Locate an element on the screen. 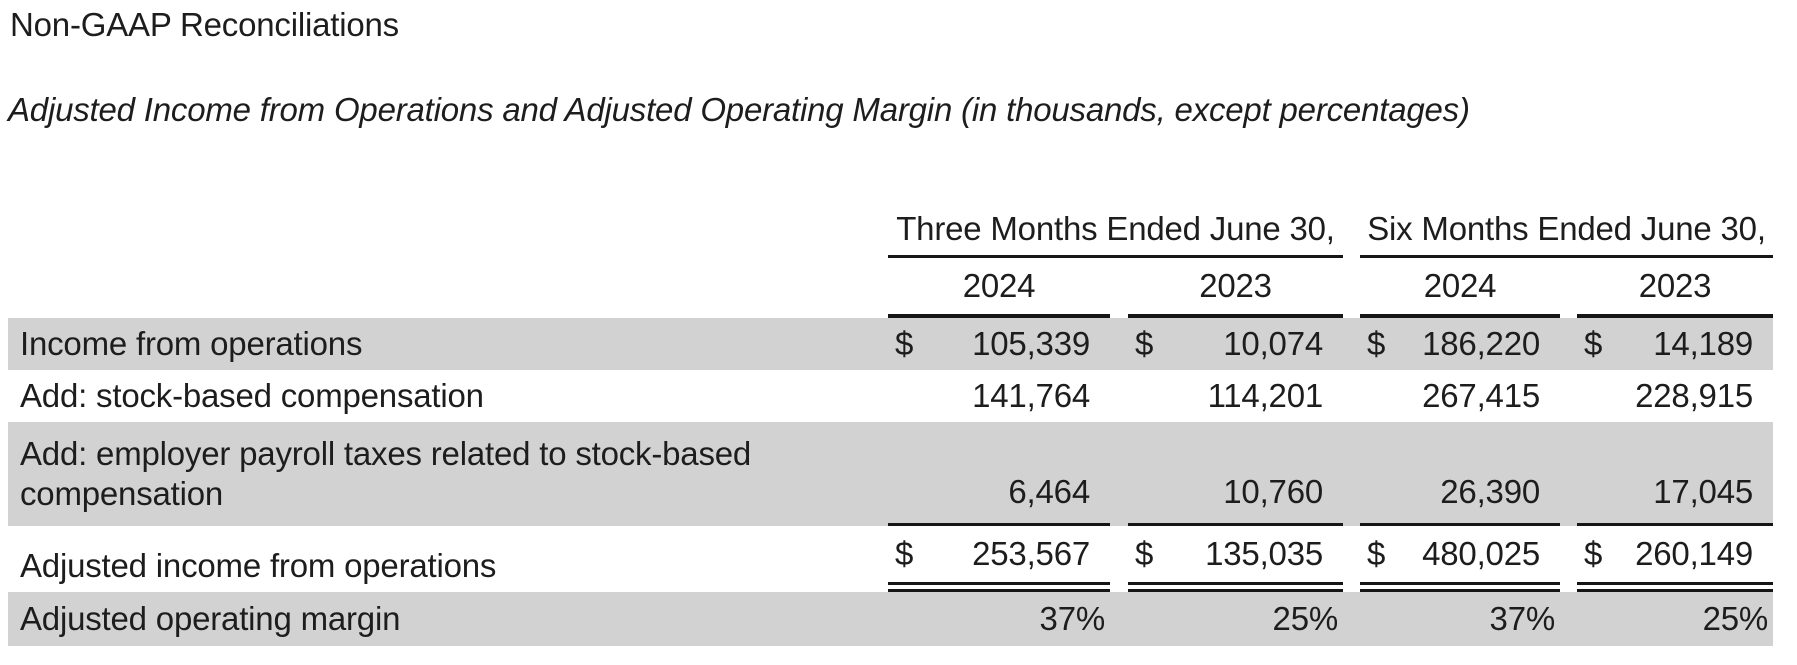  cell-value: 135,035 is located at coordinates (1264, 553).